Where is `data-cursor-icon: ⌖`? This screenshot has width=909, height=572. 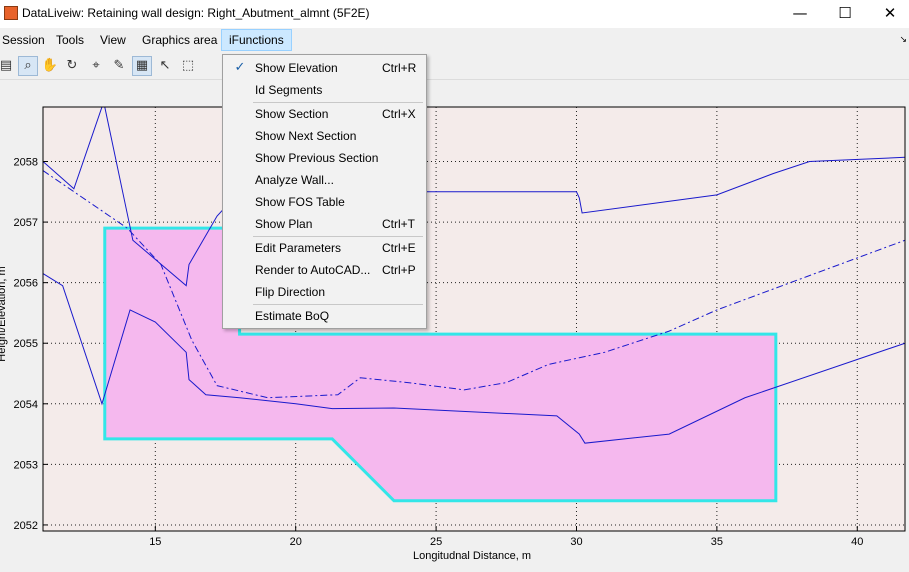 data-cursor-icon: ⌖ is located at coordinates (96, 65).